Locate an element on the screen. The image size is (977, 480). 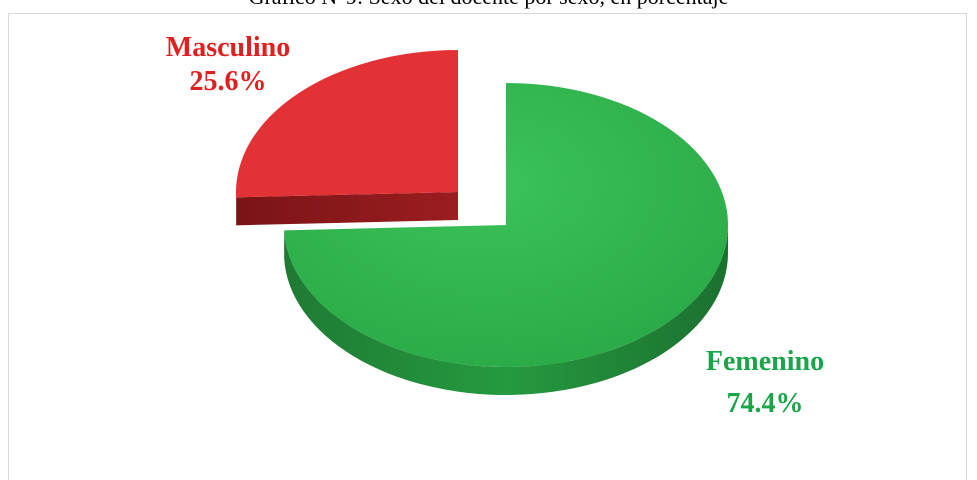
slice-label-femenino: Femenino is located at coordinates (765, 361).